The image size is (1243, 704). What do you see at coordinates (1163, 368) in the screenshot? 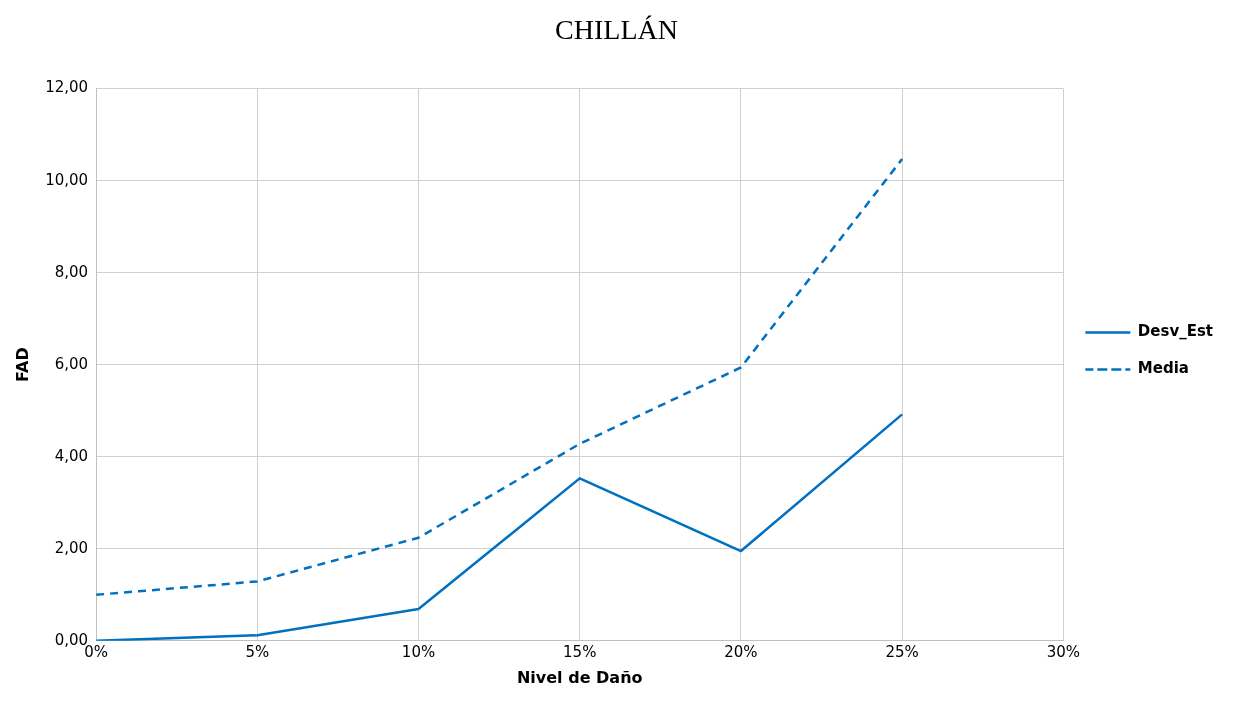
I see `legend-label: Media` at bounding box center [1163, 368].